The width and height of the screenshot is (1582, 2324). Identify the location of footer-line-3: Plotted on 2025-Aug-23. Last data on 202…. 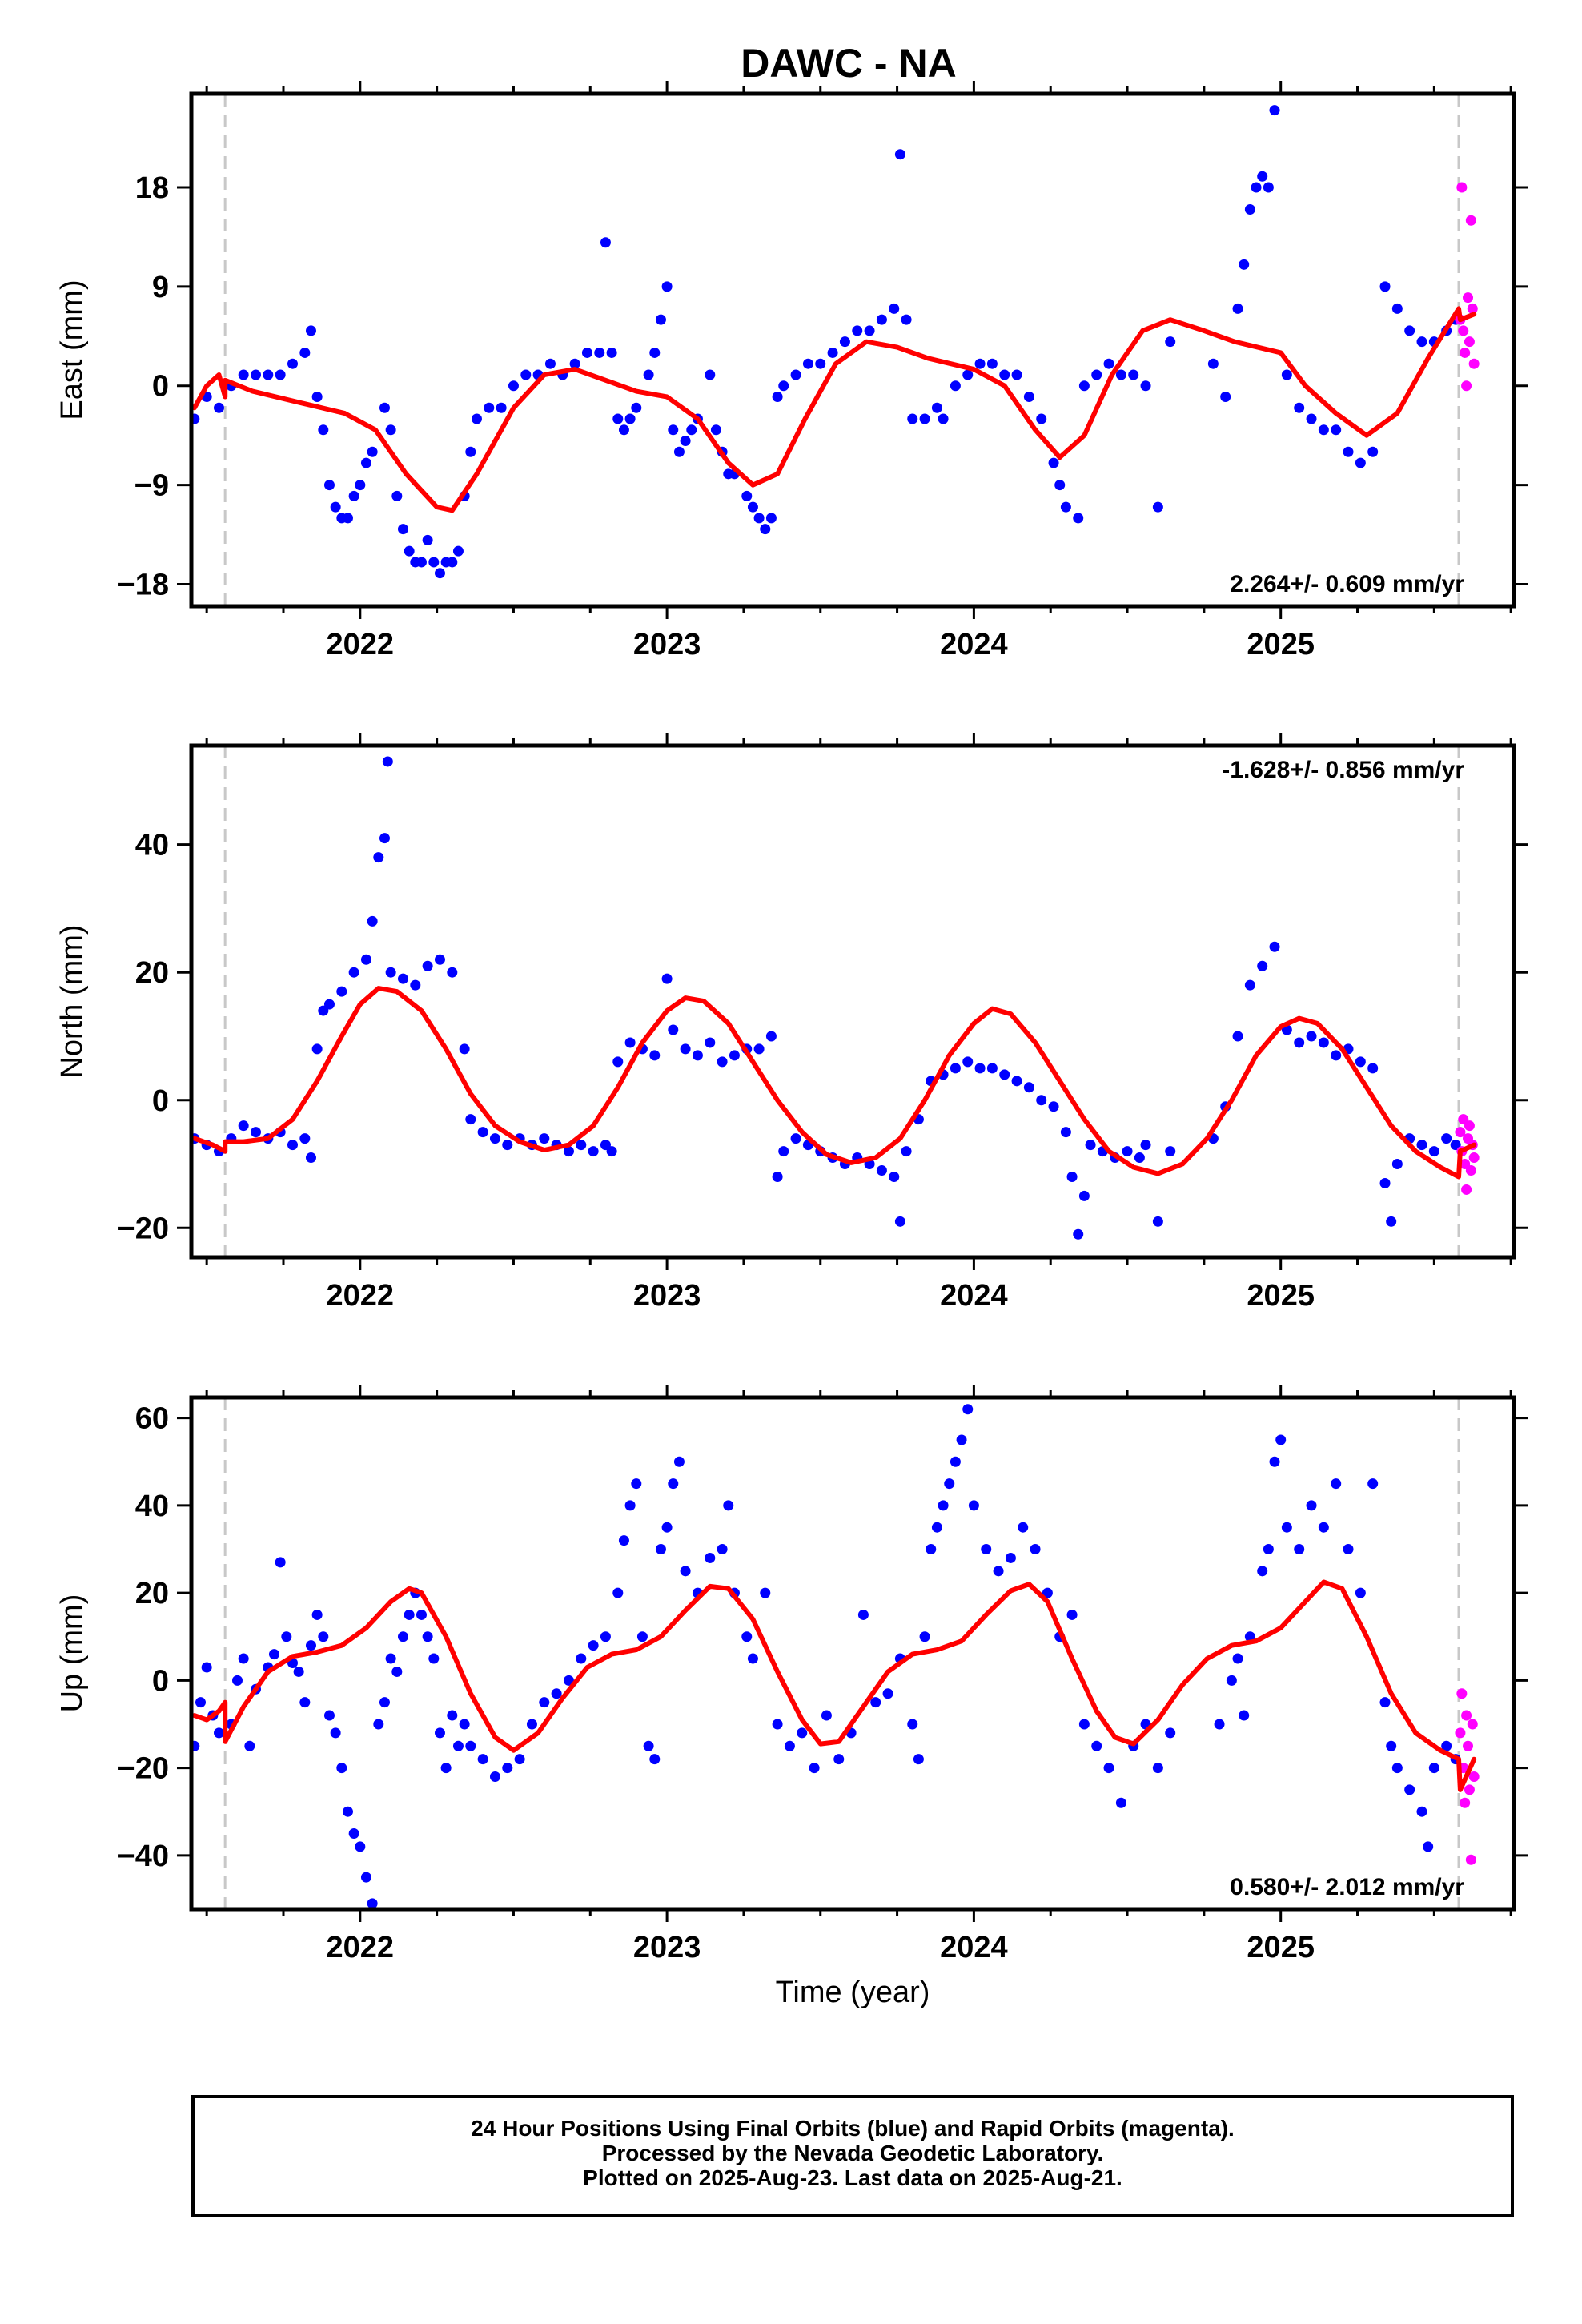
(852, 2177).